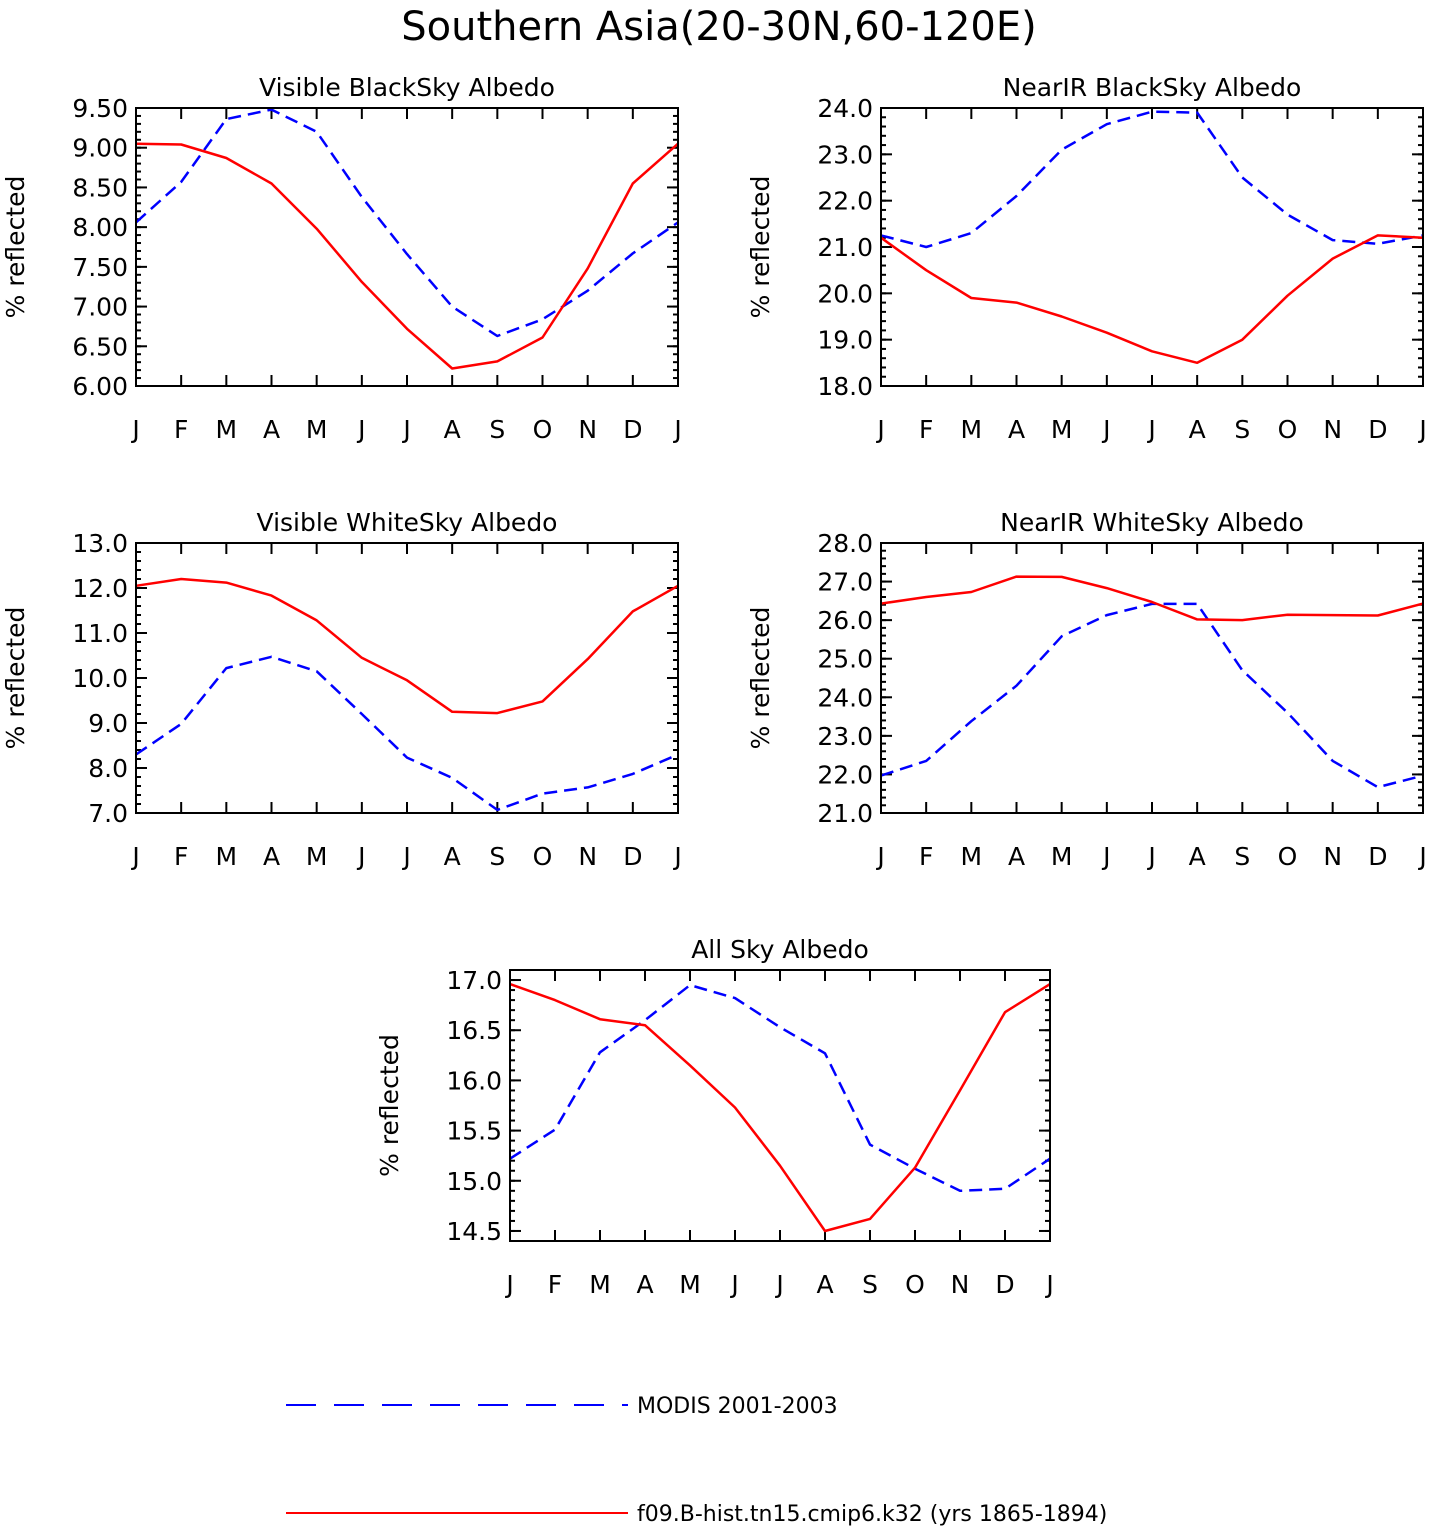  What do you see at coordinates (100, 543) in the screenshot?
I see `y-tick-label: 13.0` at bounding box center [100, 543].